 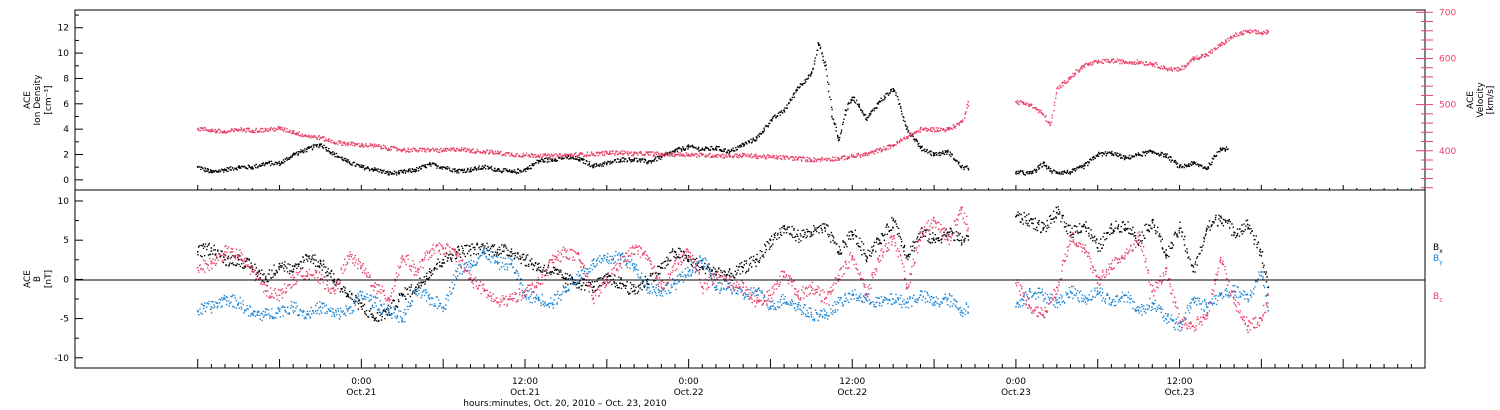 What do you see at coordinates (689, 393) in the screenshot?
I see `x-tick-label-date-2: Oct.22` at bounding box center [689, 393].